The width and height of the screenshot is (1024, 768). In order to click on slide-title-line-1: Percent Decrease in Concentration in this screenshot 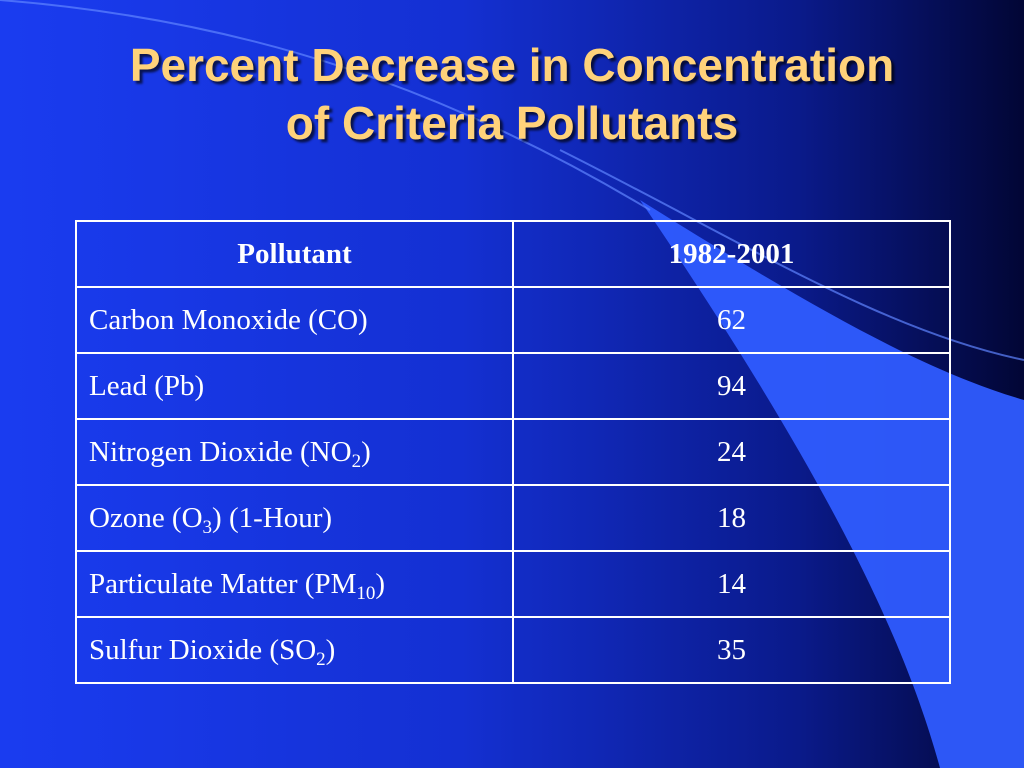, I will do `click(512, 65)`.